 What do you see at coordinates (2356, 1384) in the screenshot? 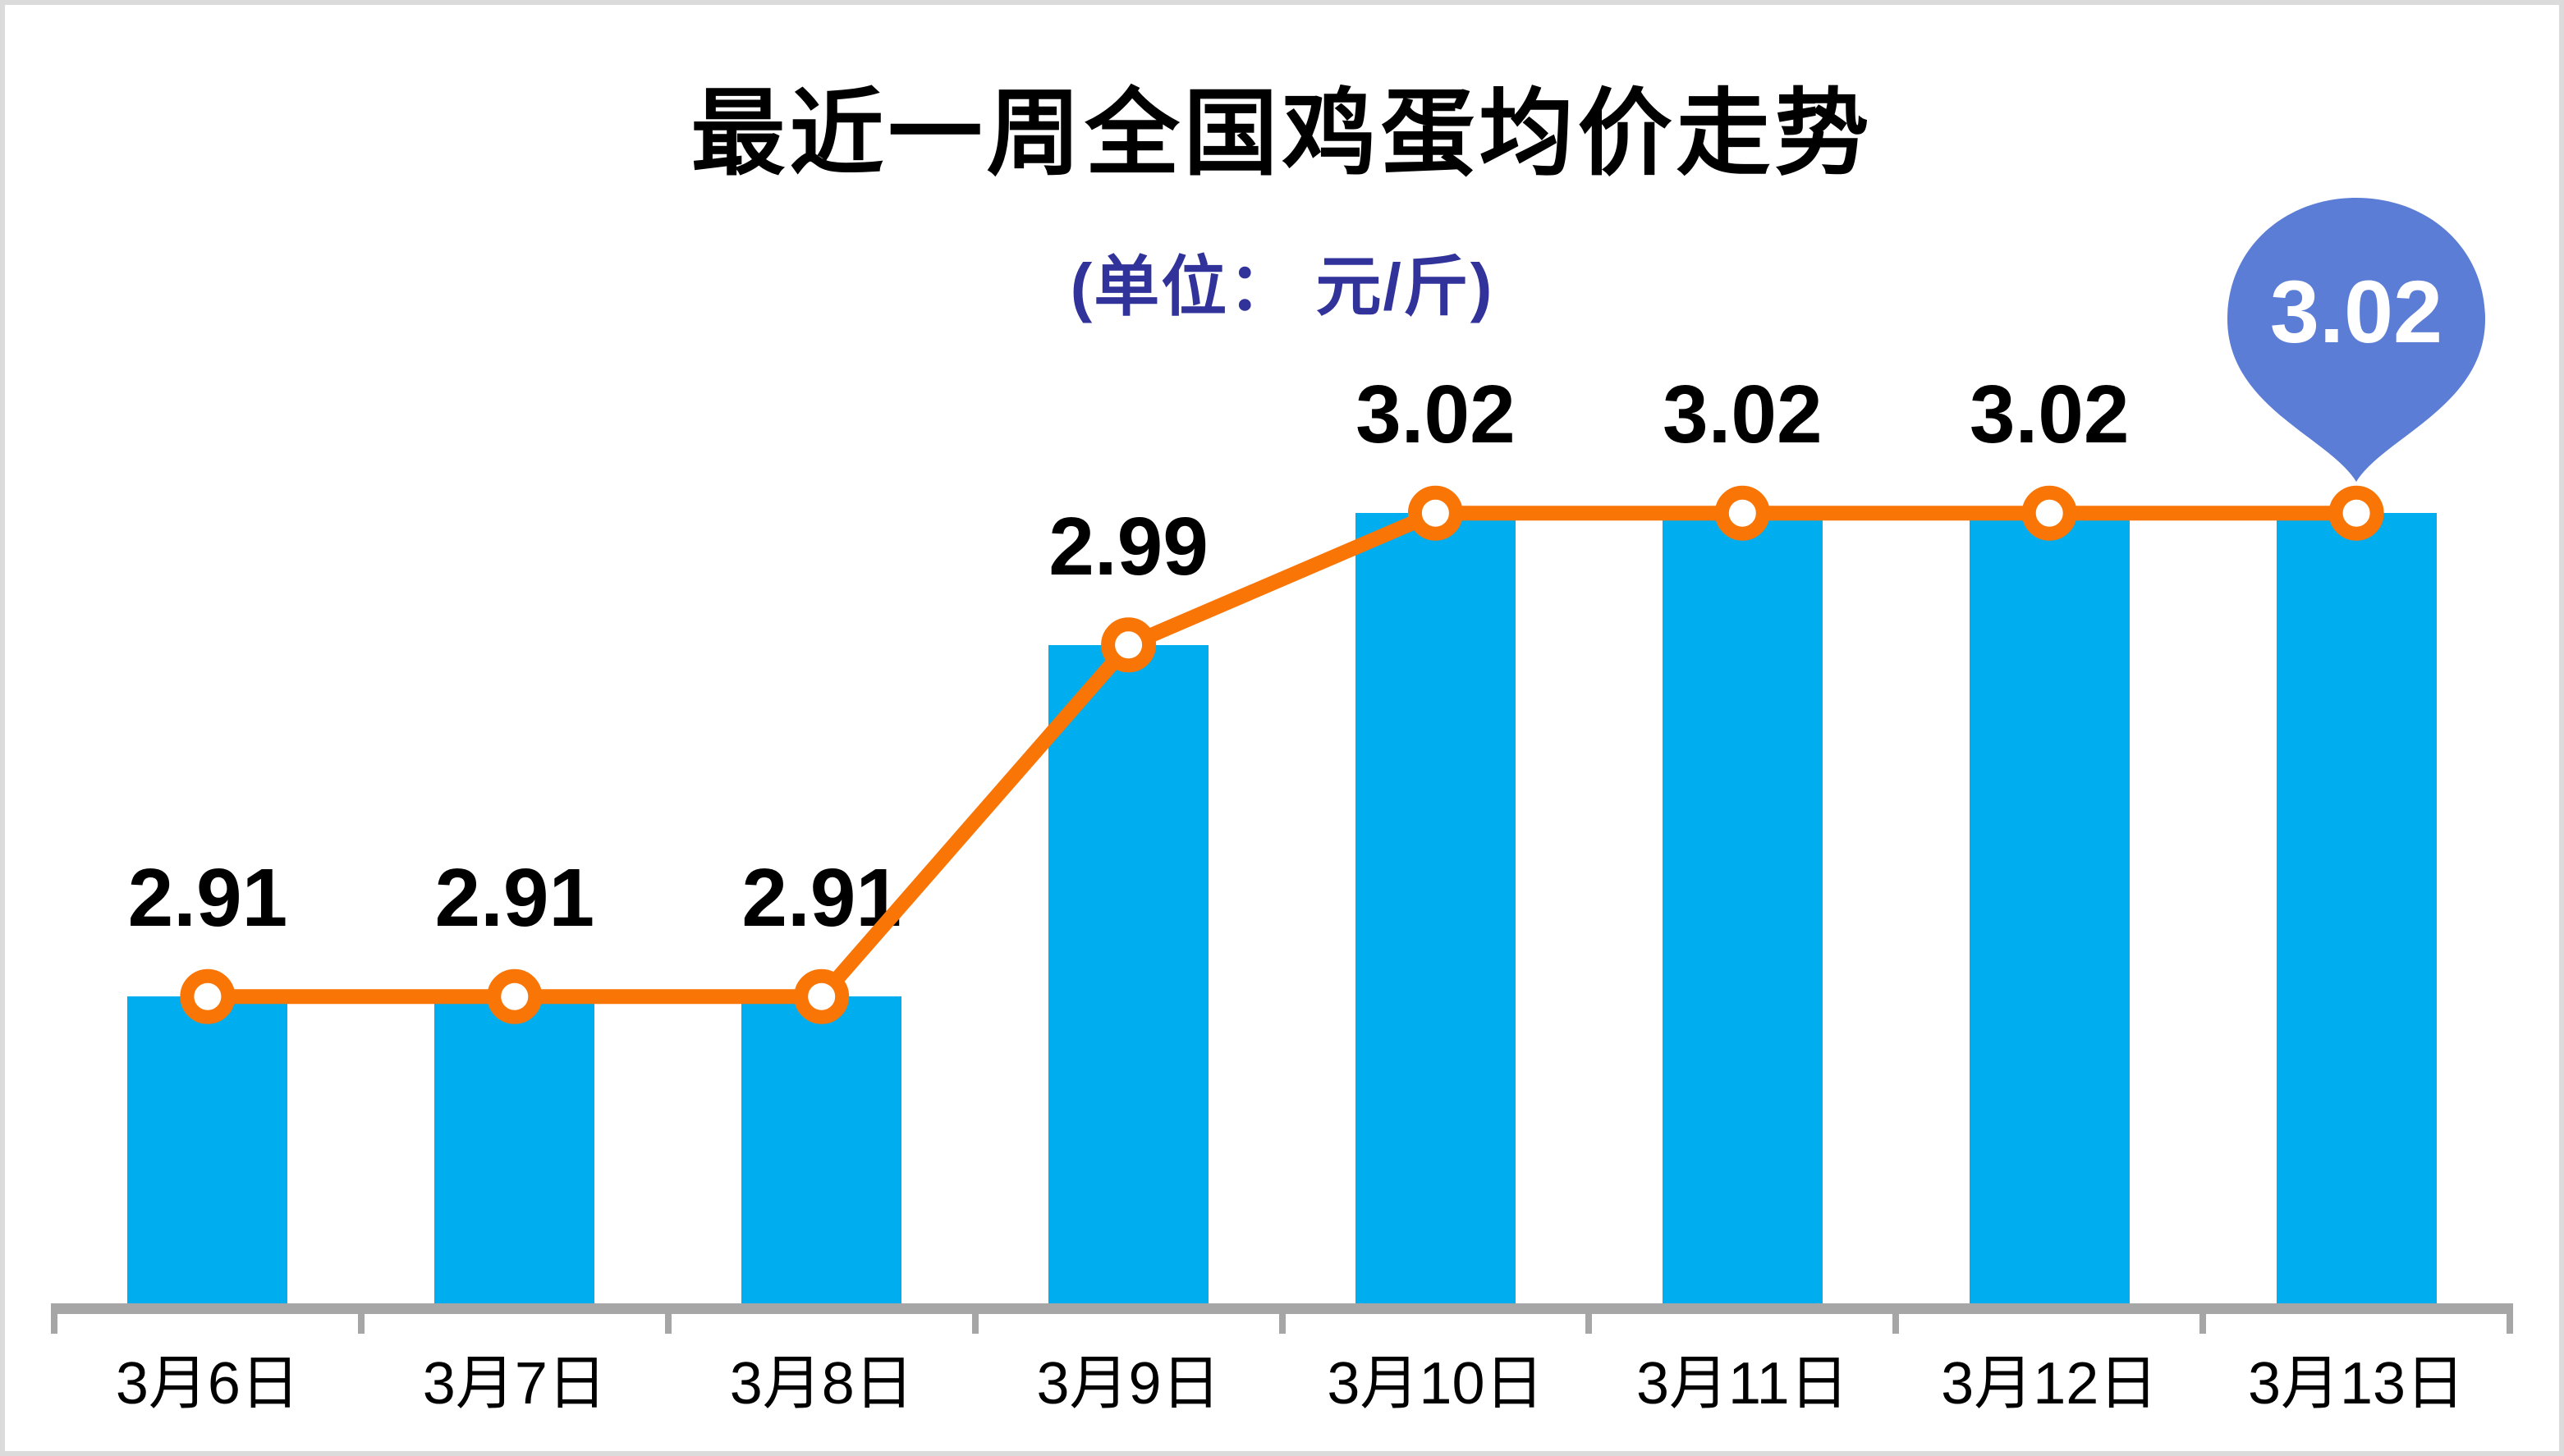
I see `x-axis-label: 3月13日` at bounding box center [2356, 1384].